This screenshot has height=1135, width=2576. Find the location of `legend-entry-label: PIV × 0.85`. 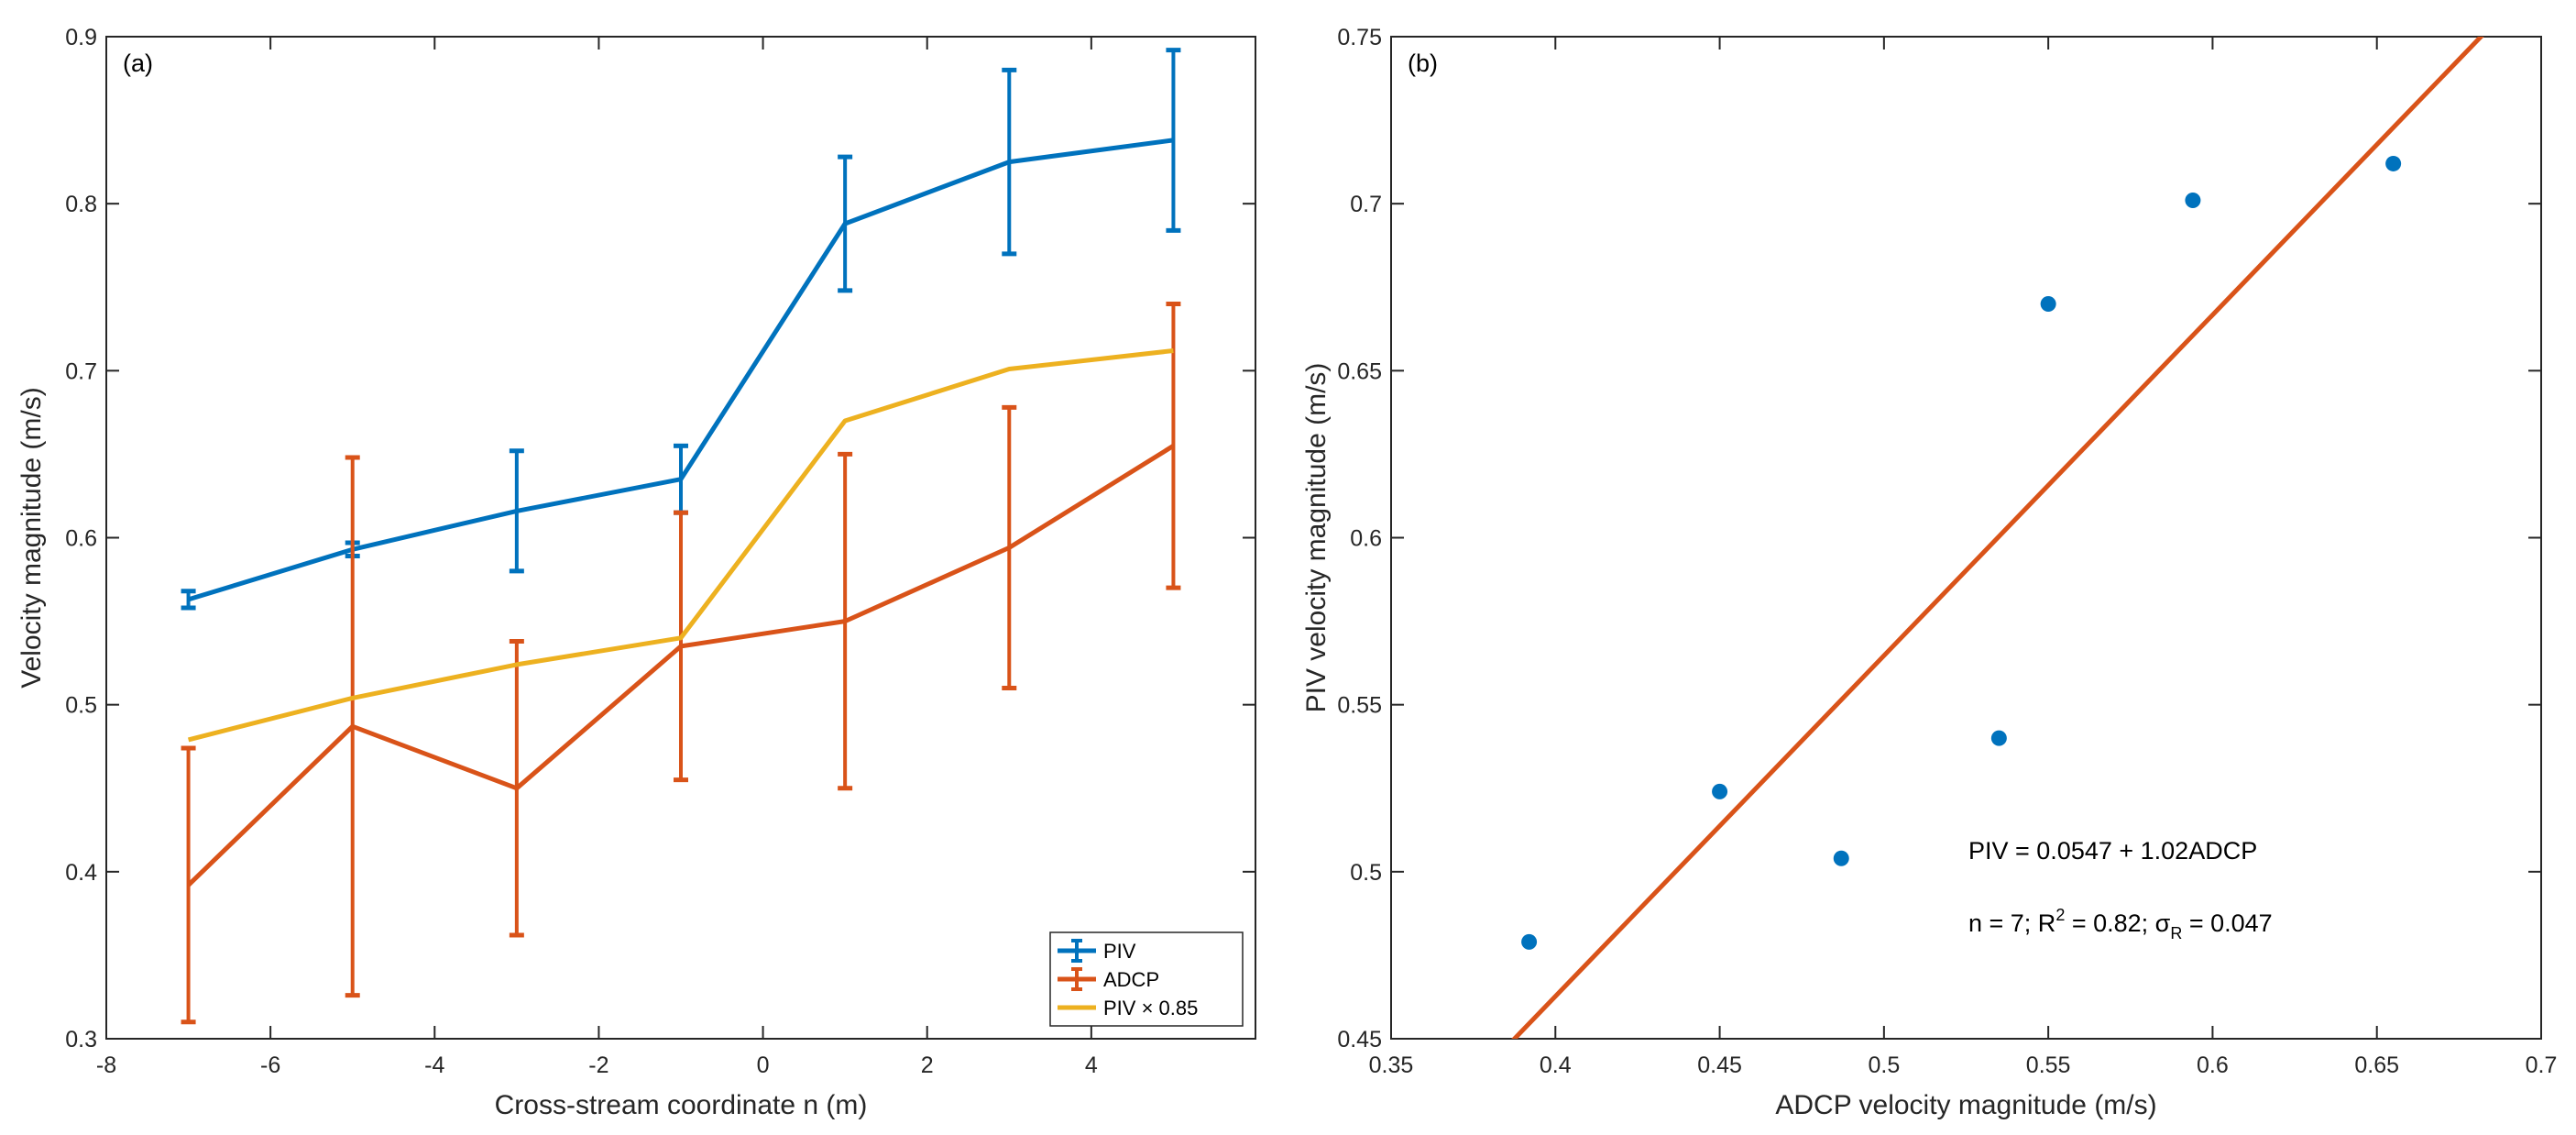

legend-entry-label: PIV × 0.85 is located at coordinates (1150, 1008).